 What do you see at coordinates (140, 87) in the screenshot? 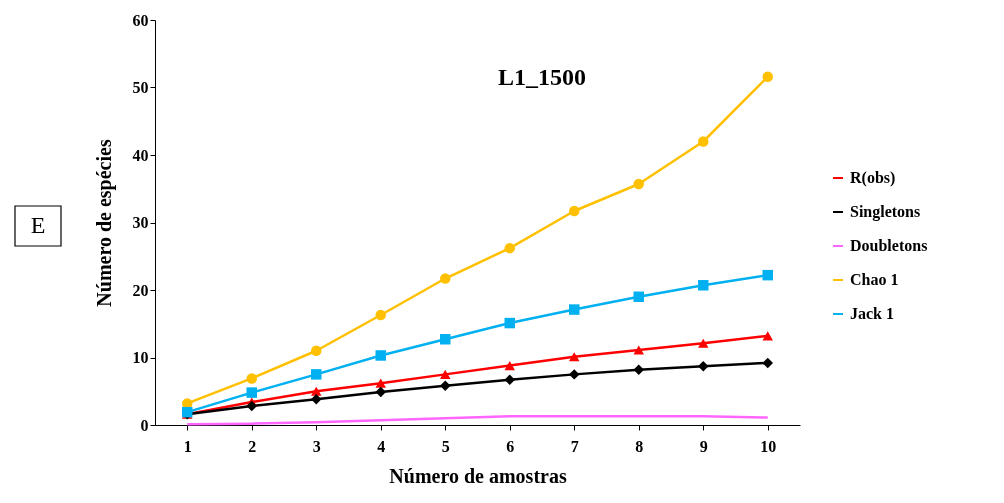
I see `y-tick-label: 50` at bounding box center [140, 87].